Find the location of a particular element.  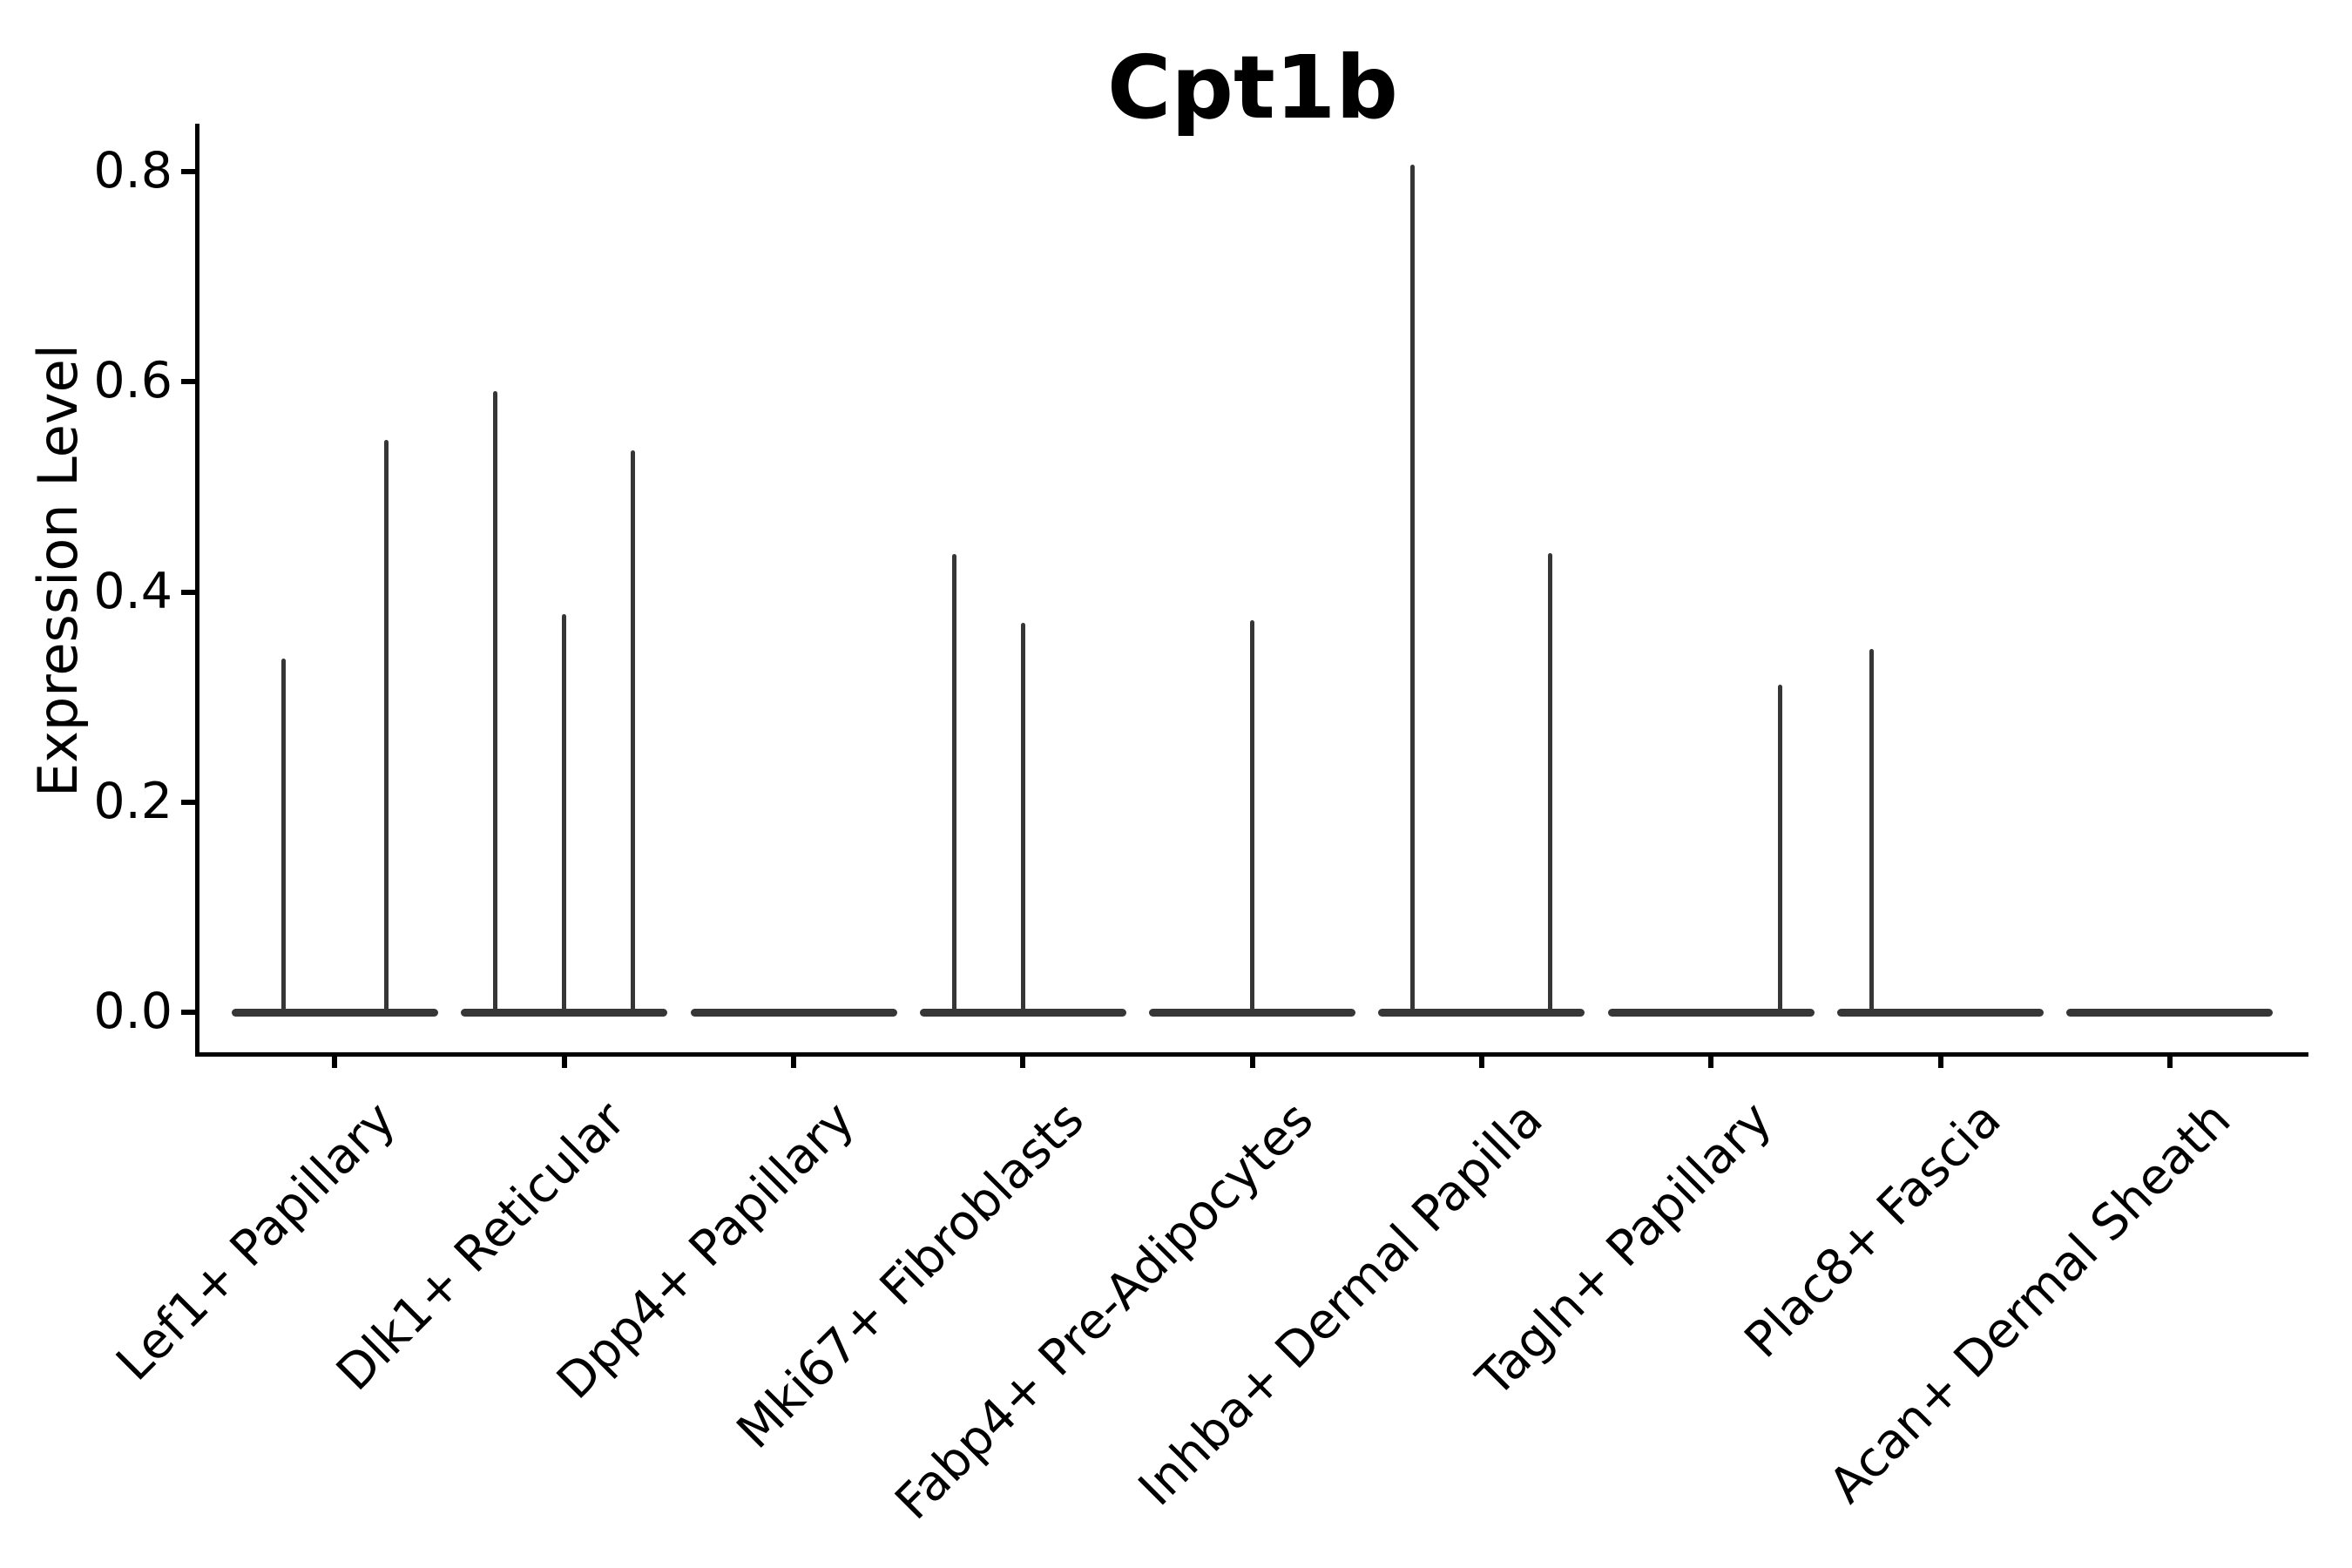

y-tick-label: 0.2 is located at coordinates (132, 801).